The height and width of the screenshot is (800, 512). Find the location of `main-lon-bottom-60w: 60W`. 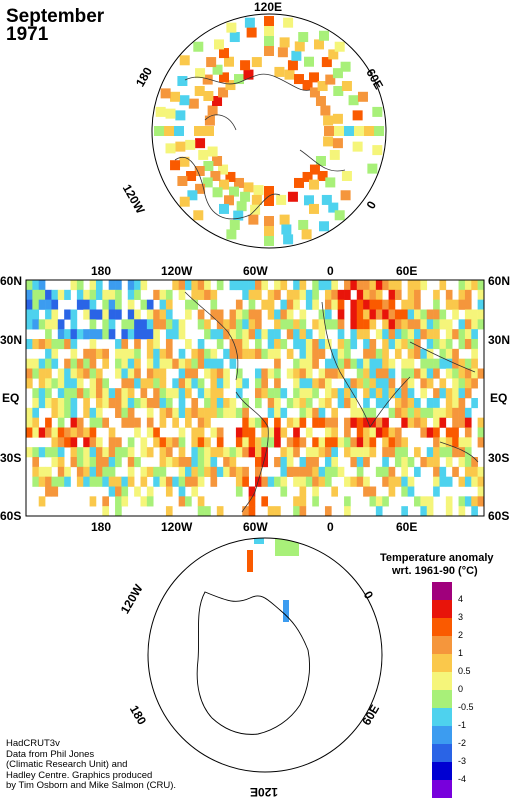

main-lon-bottom-60w: 60W is located at coordinates (255, 527).